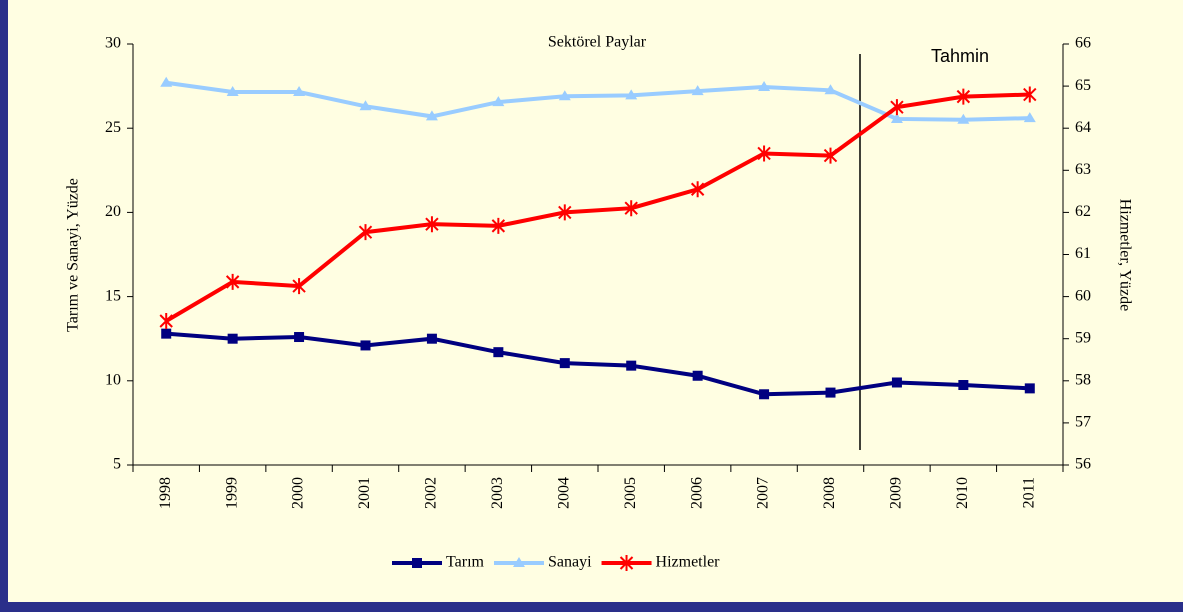 The height and width of the screenshot is (612, 1183). I want to click on annotation: Tahmin, so click(960, 56).